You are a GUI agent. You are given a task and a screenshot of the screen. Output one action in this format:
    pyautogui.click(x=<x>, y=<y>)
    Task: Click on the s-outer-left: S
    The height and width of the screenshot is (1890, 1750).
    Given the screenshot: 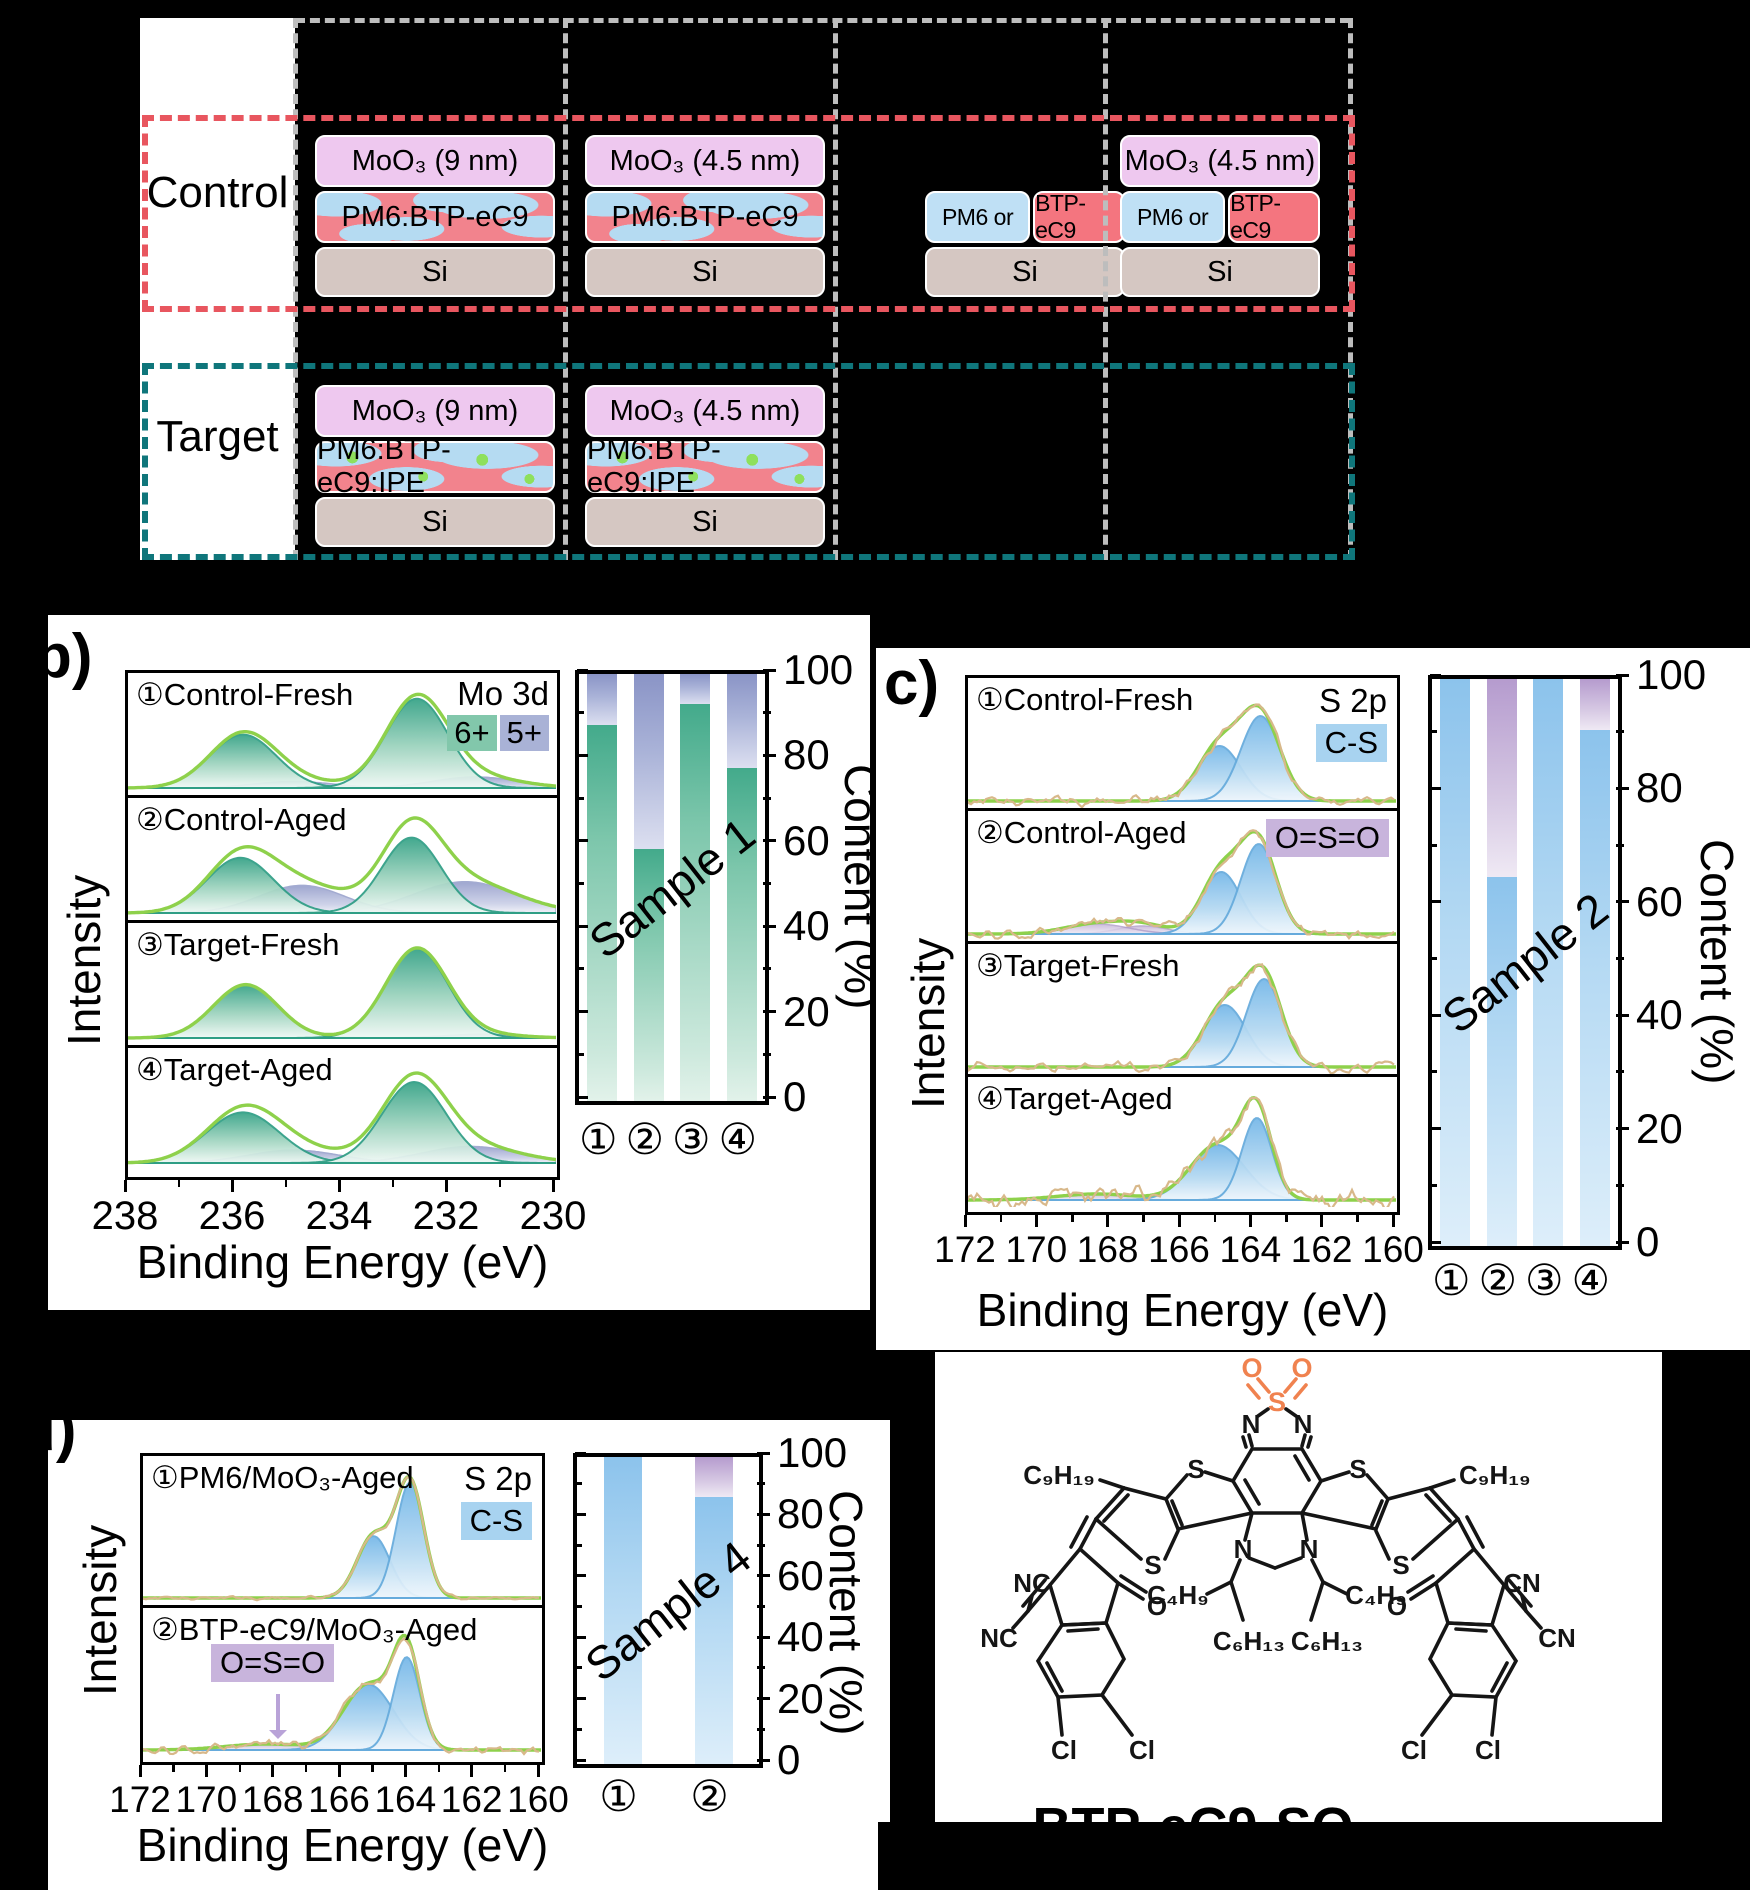 What is the action you would take?
    pyautogui.click(x=1152, y=1565)
    